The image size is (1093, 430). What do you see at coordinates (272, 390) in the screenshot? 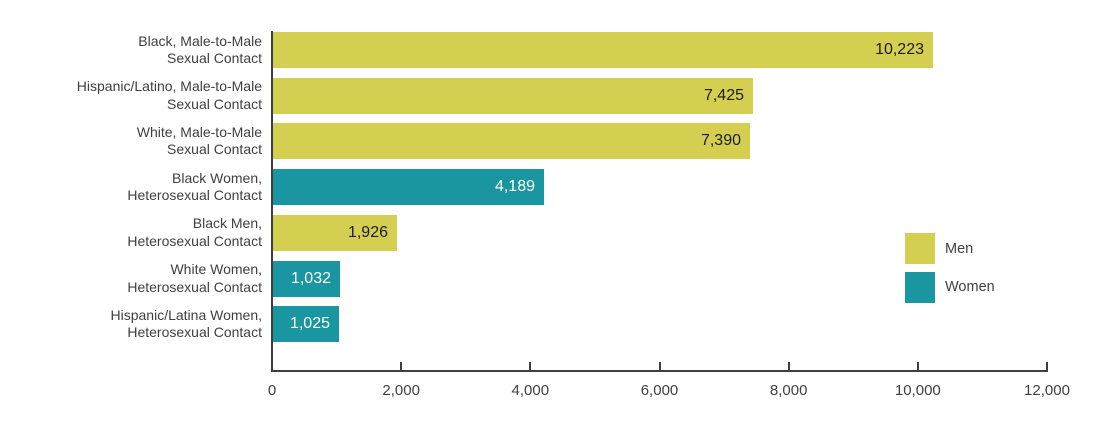
I see `x-axis-tick-label: 0` at bounding box center [272, 390].